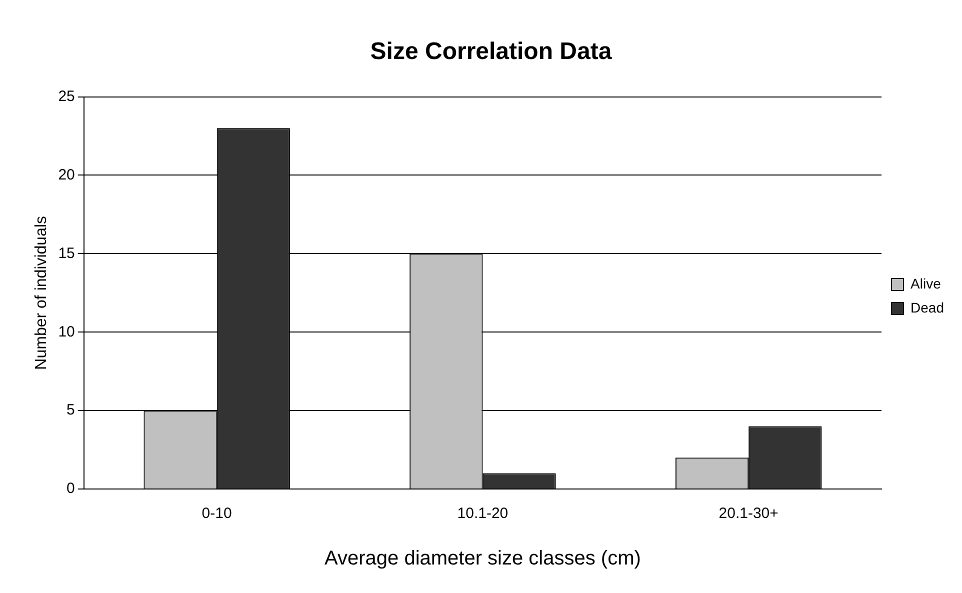  What do you see at coordinates (66, 253) in the screenshot?
I see `y-tick-label: 15` at bounding box center [66, 253].